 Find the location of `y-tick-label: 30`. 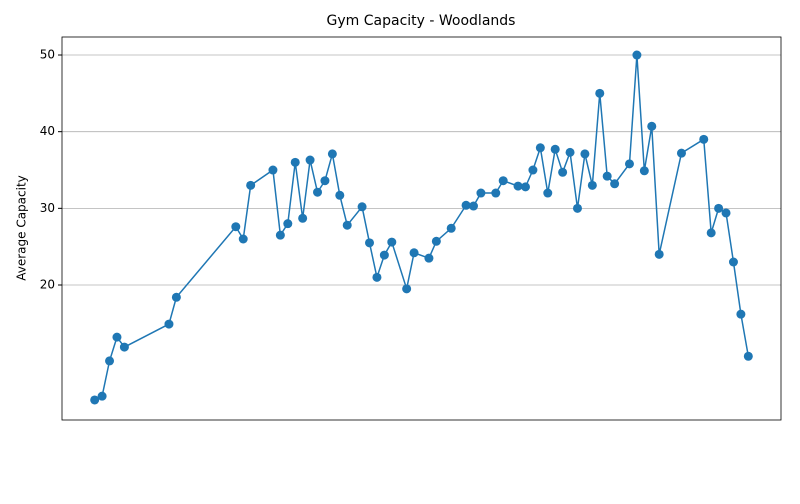

y-tick-label: 30 is located at coordinates (47, 208).